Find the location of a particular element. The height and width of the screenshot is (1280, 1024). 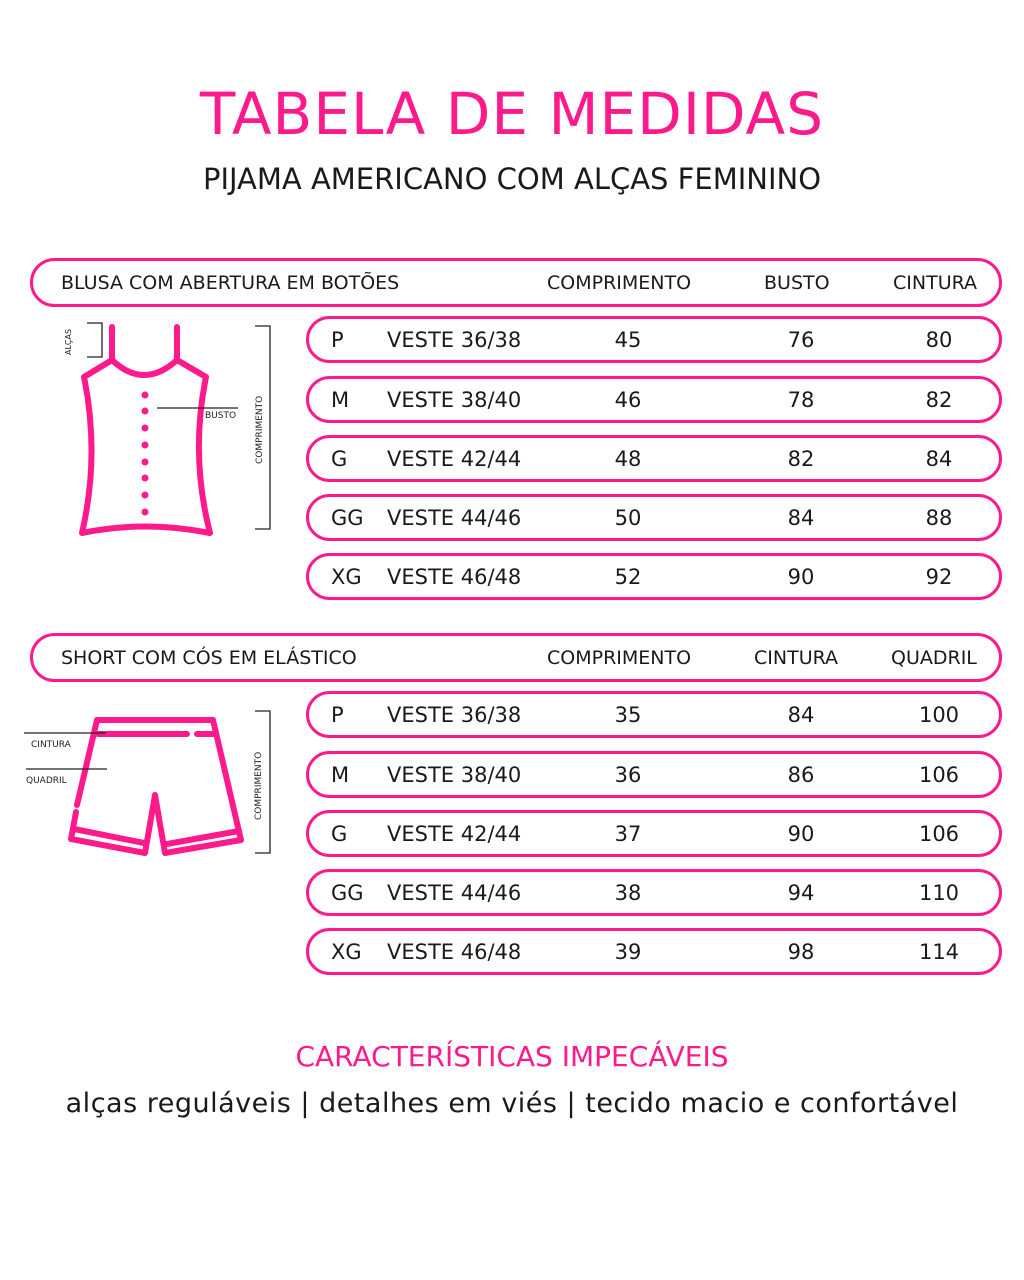

measure-value: 92 is located at coordinates (939, 577).